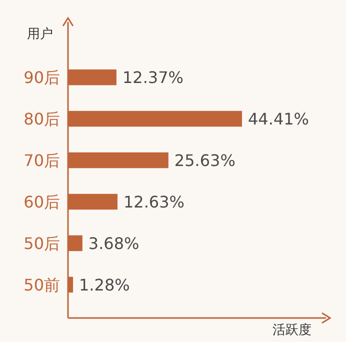  What do you see at coordinates (42, 119) in the screenshot?
I see `y-tick-label: 80后` at bounding box center [42, 119].